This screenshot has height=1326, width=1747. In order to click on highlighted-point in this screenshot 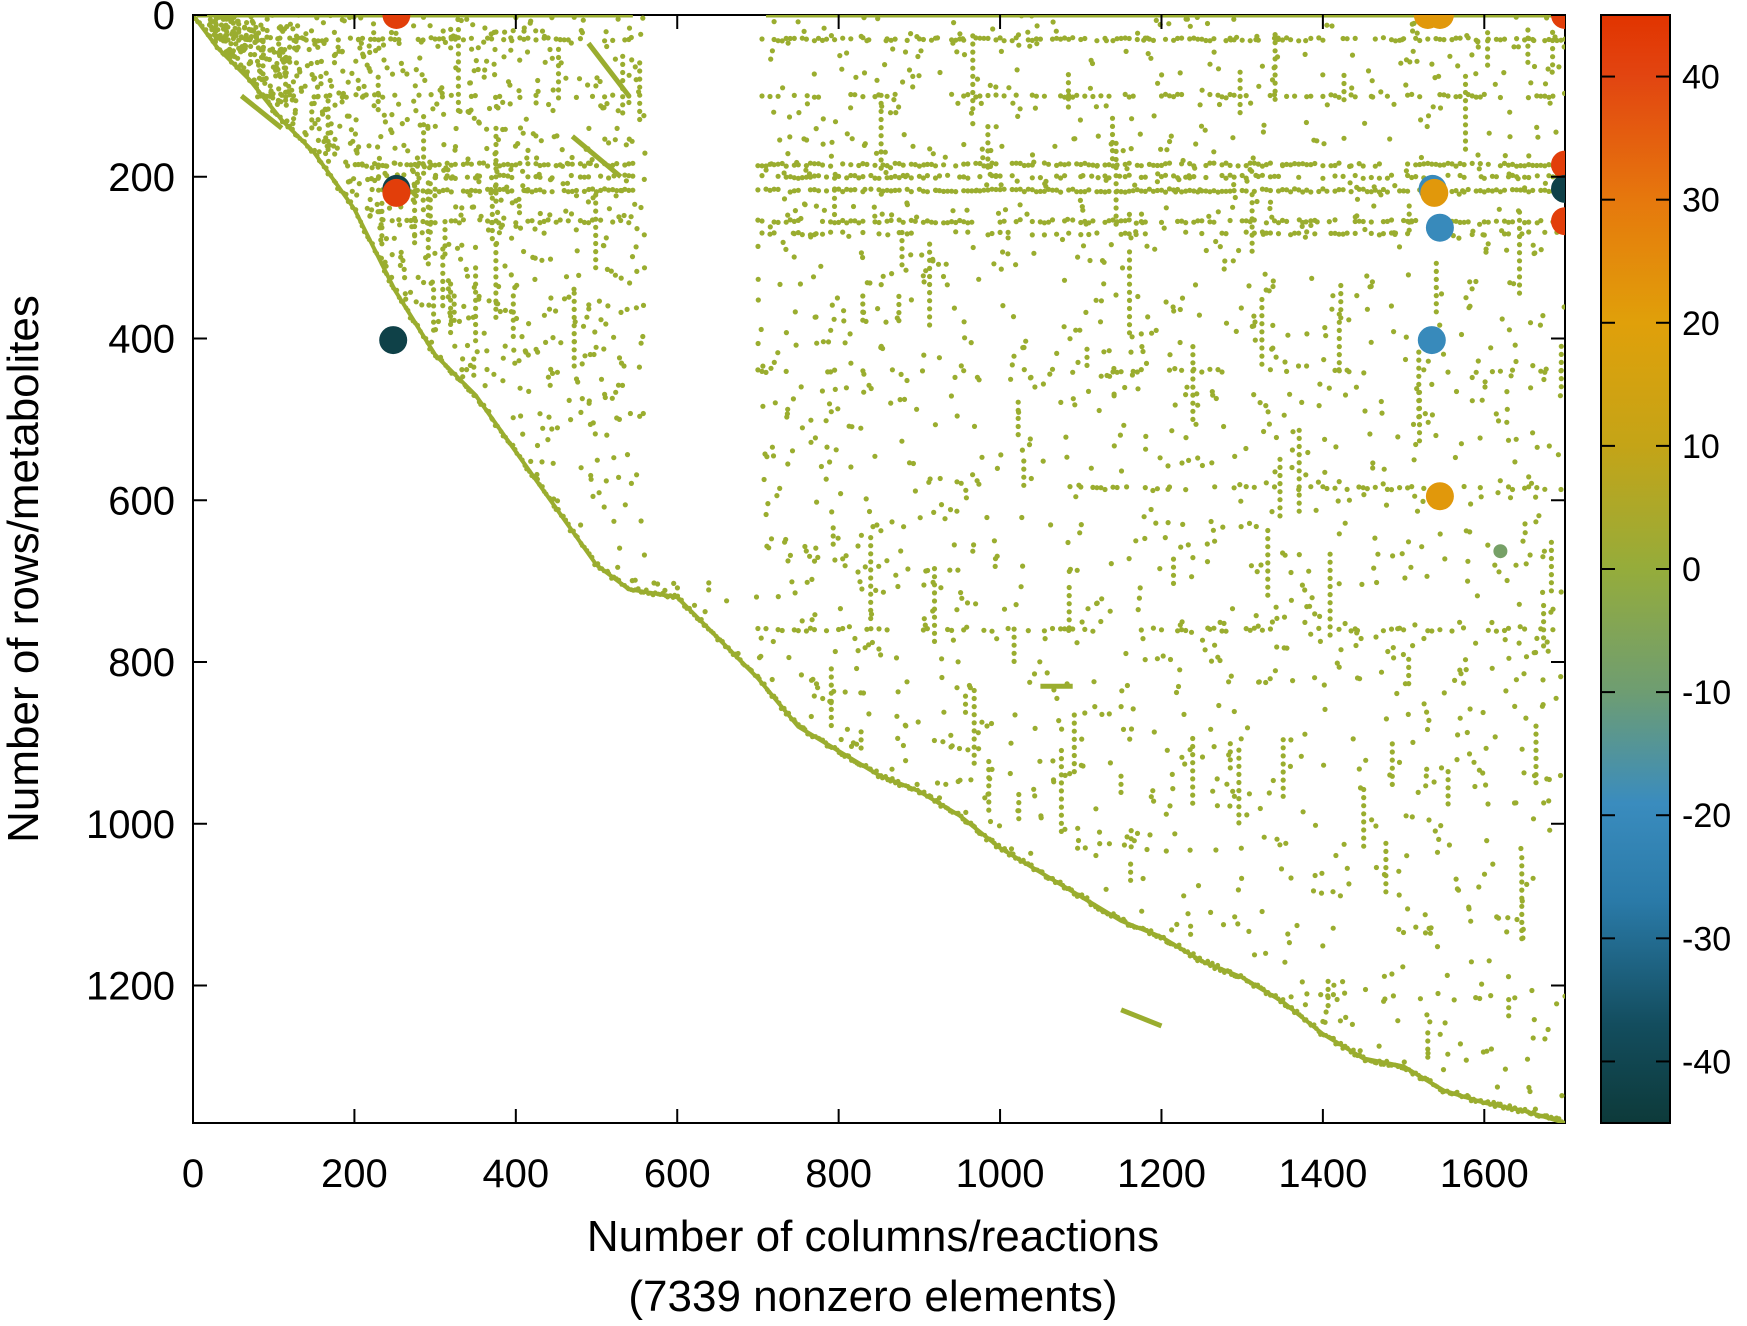, I will do `click(1558, 221)`.